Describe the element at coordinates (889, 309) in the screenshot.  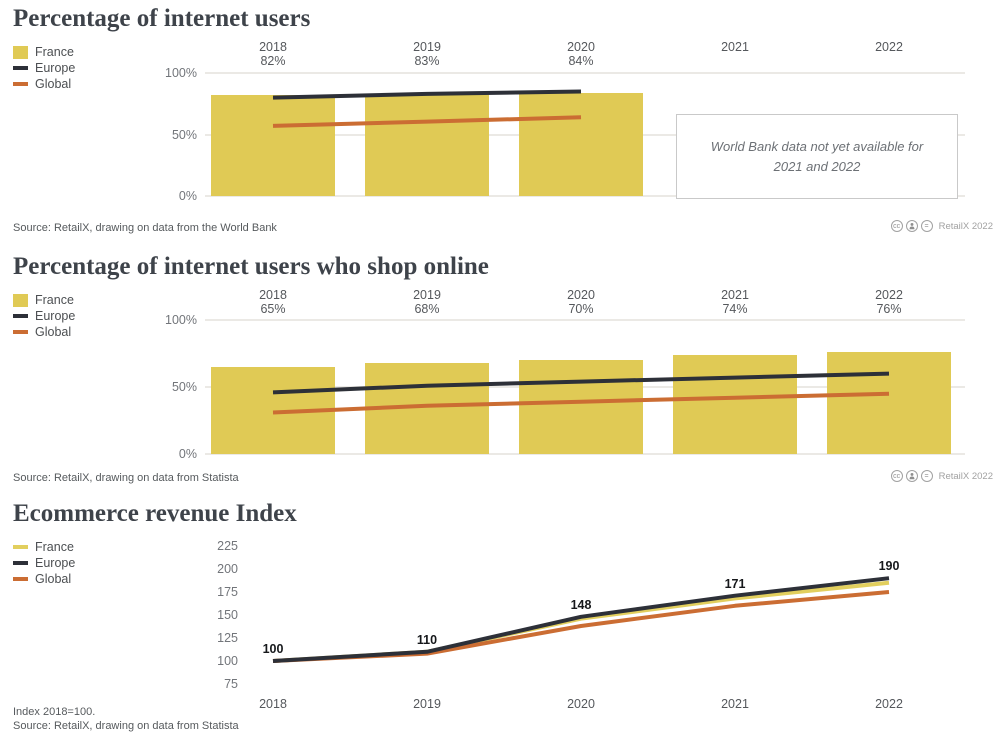
I see `column-value-label: 76%` at that location.